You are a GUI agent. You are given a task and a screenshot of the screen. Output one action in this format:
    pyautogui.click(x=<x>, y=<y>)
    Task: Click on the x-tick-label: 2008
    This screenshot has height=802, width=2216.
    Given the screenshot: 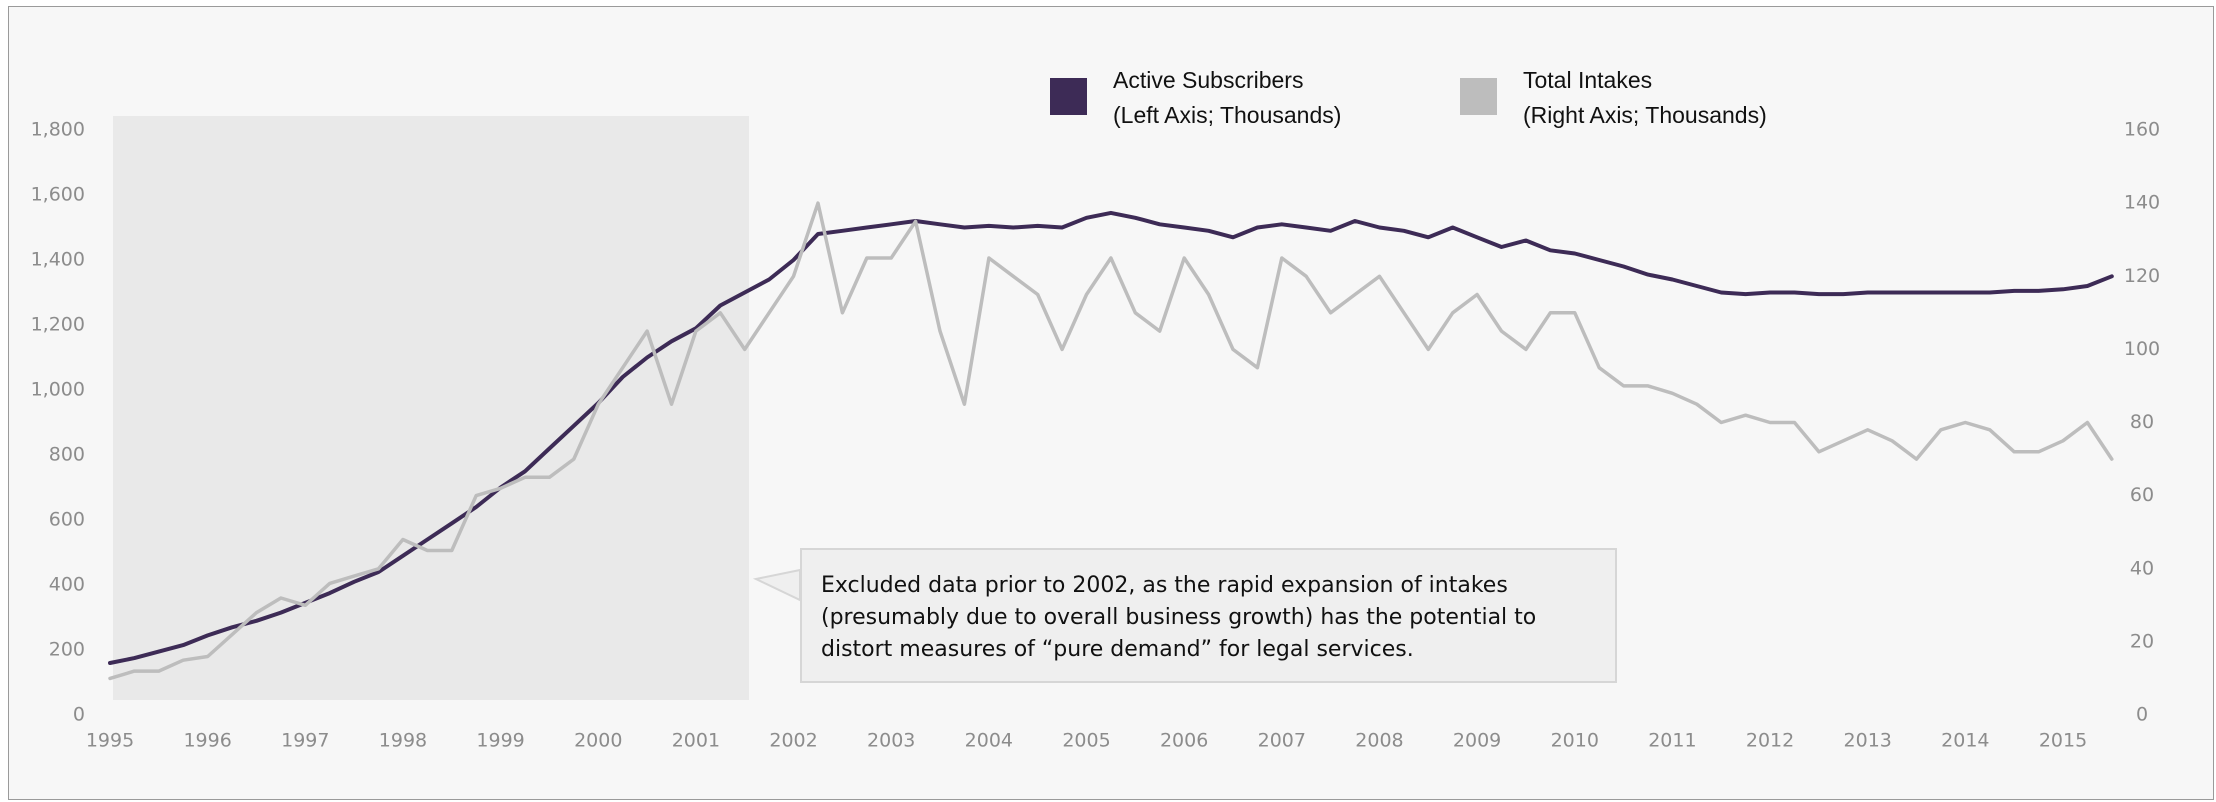 What is the action you would take?
    pyautogui.click(x=1379, y=741)
    